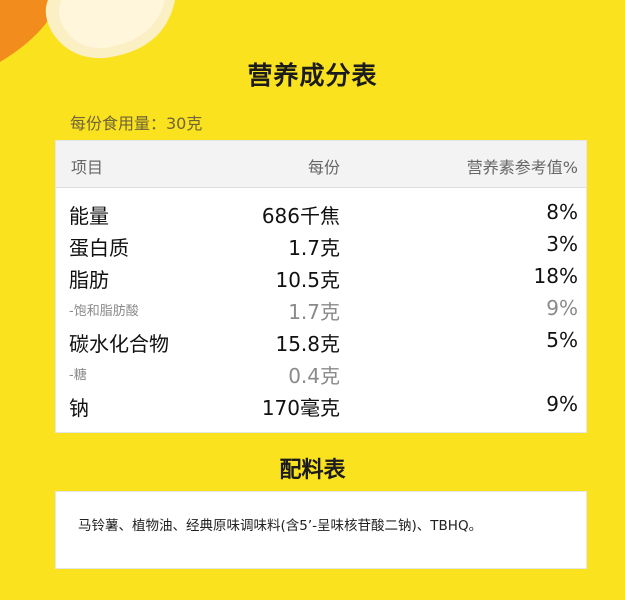 This screenshot has height=600, width=625. What do you see at coordinates (119, 344) in the screenshot?
I see `nutrient-name: 碳水化合物` at bounding box center [119, 344].